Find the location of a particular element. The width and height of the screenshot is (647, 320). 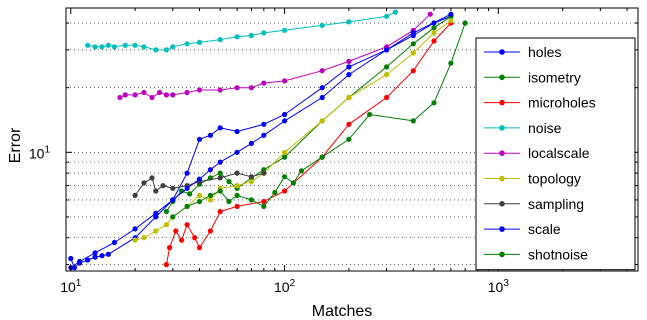

legend-label: holes is located at coordinates (544, 52).